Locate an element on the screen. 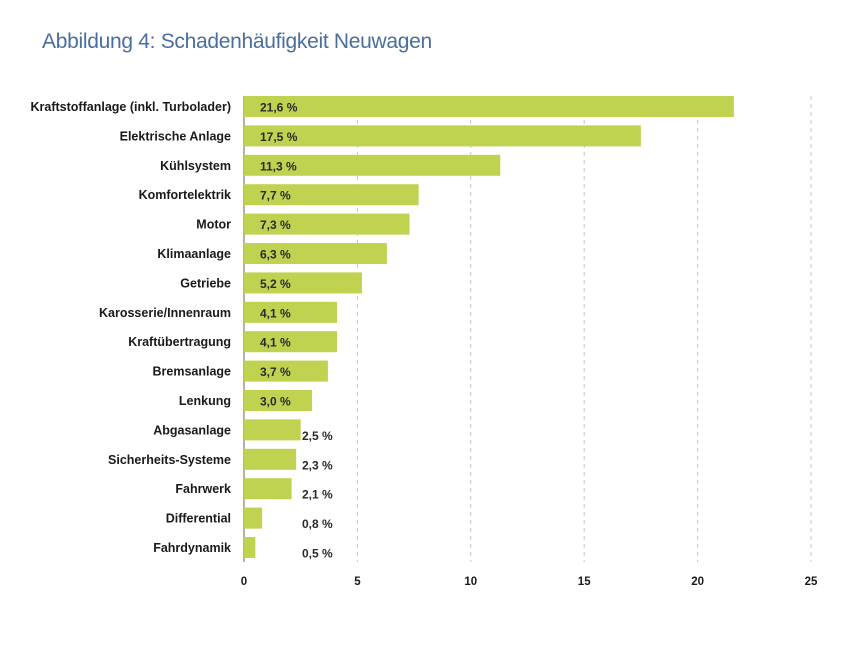  category-label: Abgasanlage is located at coordinates (192, 430).